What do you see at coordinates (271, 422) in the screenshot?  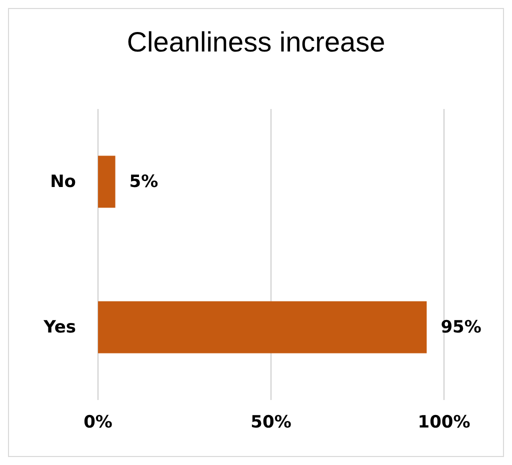 I see `x-tick-label: 50%` at bounding box center [271, 422].